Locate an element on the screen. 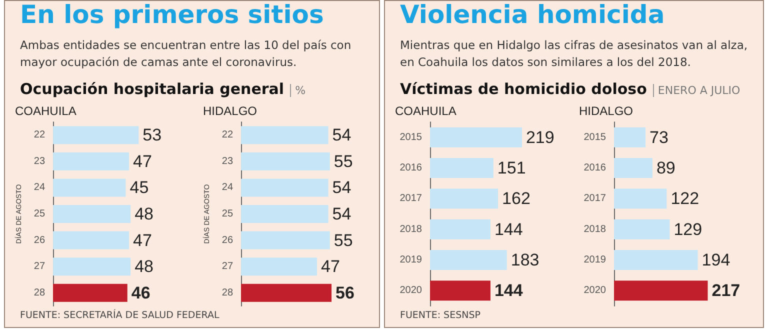  text: Mientras que en Hidalgo las cifras de asesinatos van al alza, en Coahuila los datos son similares a los del 2018. is located at coordinates (574, 54).